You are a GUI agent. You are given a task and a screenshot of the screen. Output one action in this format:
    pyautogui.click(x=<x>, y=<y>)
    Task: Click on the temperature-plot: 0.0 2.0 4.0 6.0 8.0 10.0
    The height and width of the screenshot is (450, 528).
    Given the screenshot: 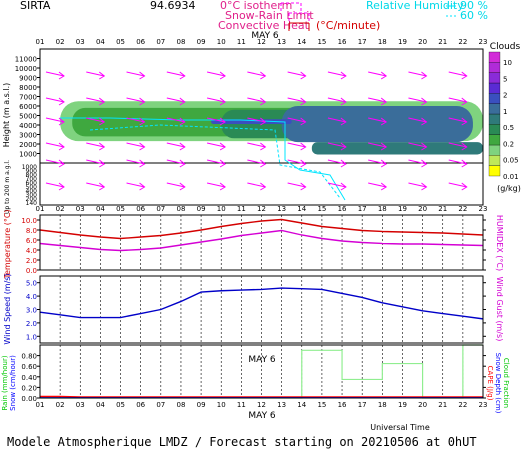 What is the action you would take?
    pyautogui.click(x=253, y=244)
    